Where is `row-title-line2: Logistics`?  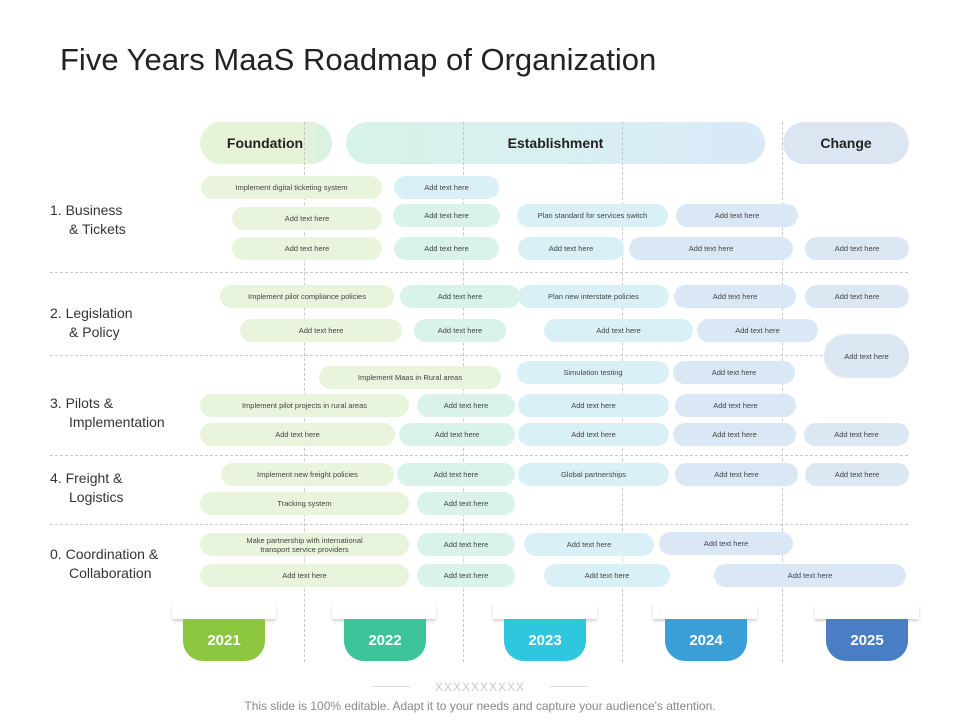
row-title-line2: Logistics is located at coordinates (96, 497).